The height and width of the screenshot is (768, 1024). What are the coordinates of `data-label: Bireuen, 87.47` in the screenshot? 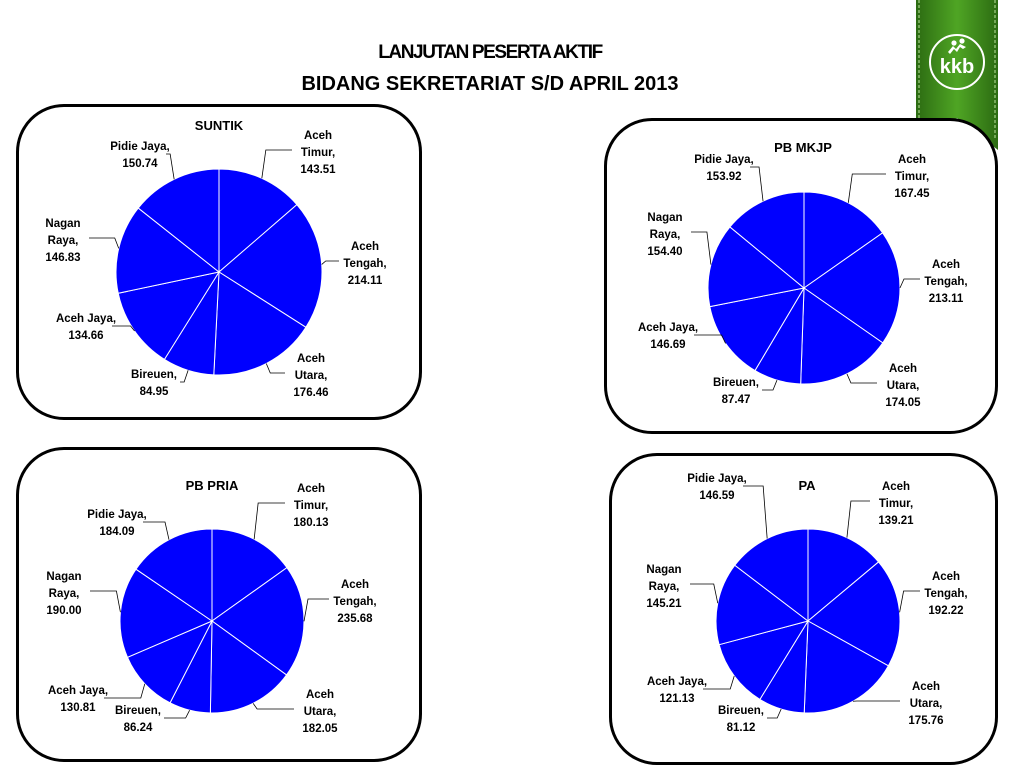 It's located at (736, 391).